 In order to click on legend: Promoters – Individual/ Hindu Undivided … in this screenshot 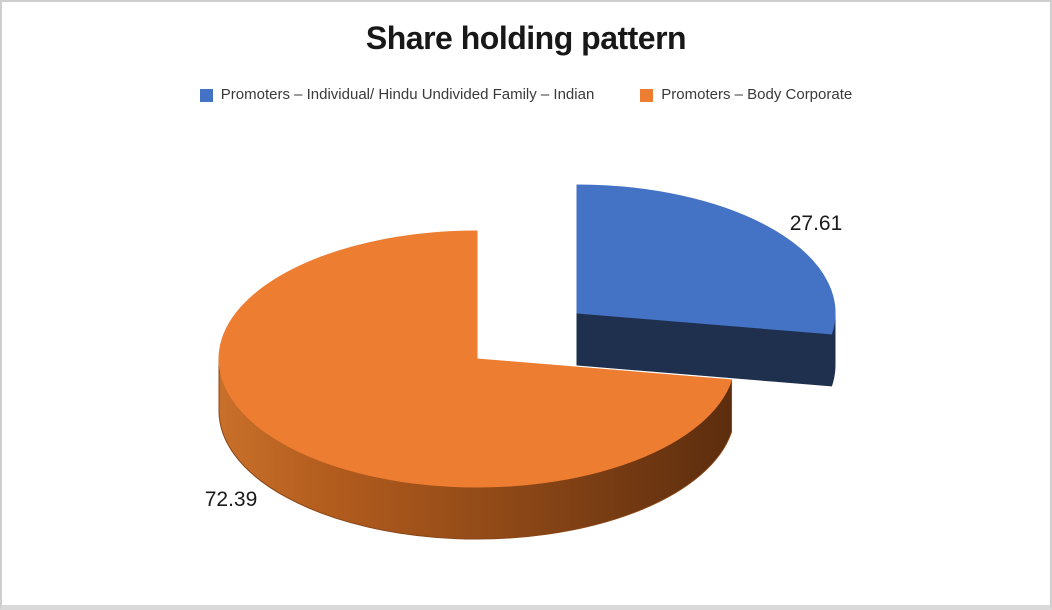, I will do `click(526, 94)`.